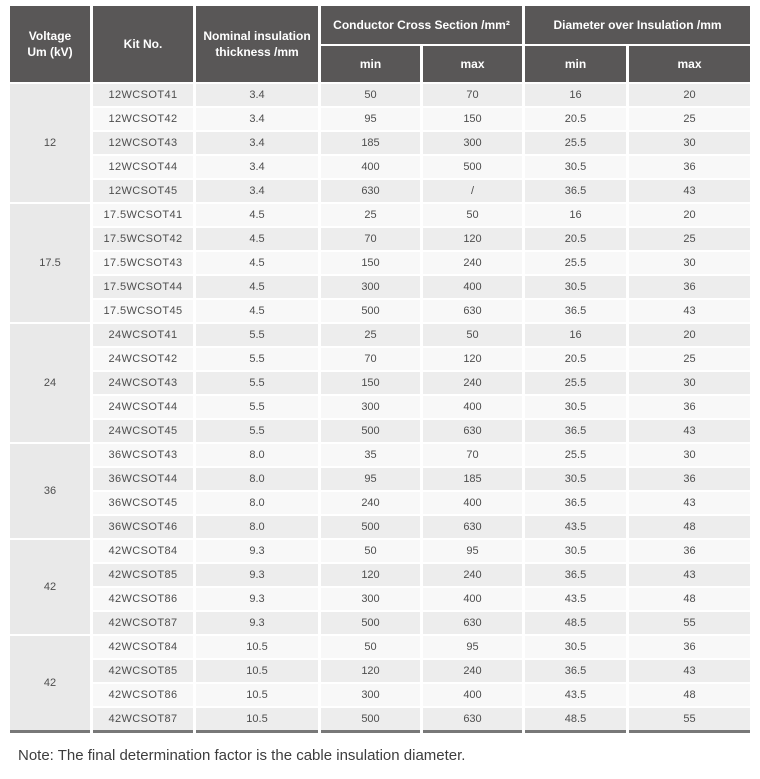 This screenshot has height=779, width=760. I want to click on table-row: 42WCSOT87 9.3 500 630 48.5 55, so click(380, 623).